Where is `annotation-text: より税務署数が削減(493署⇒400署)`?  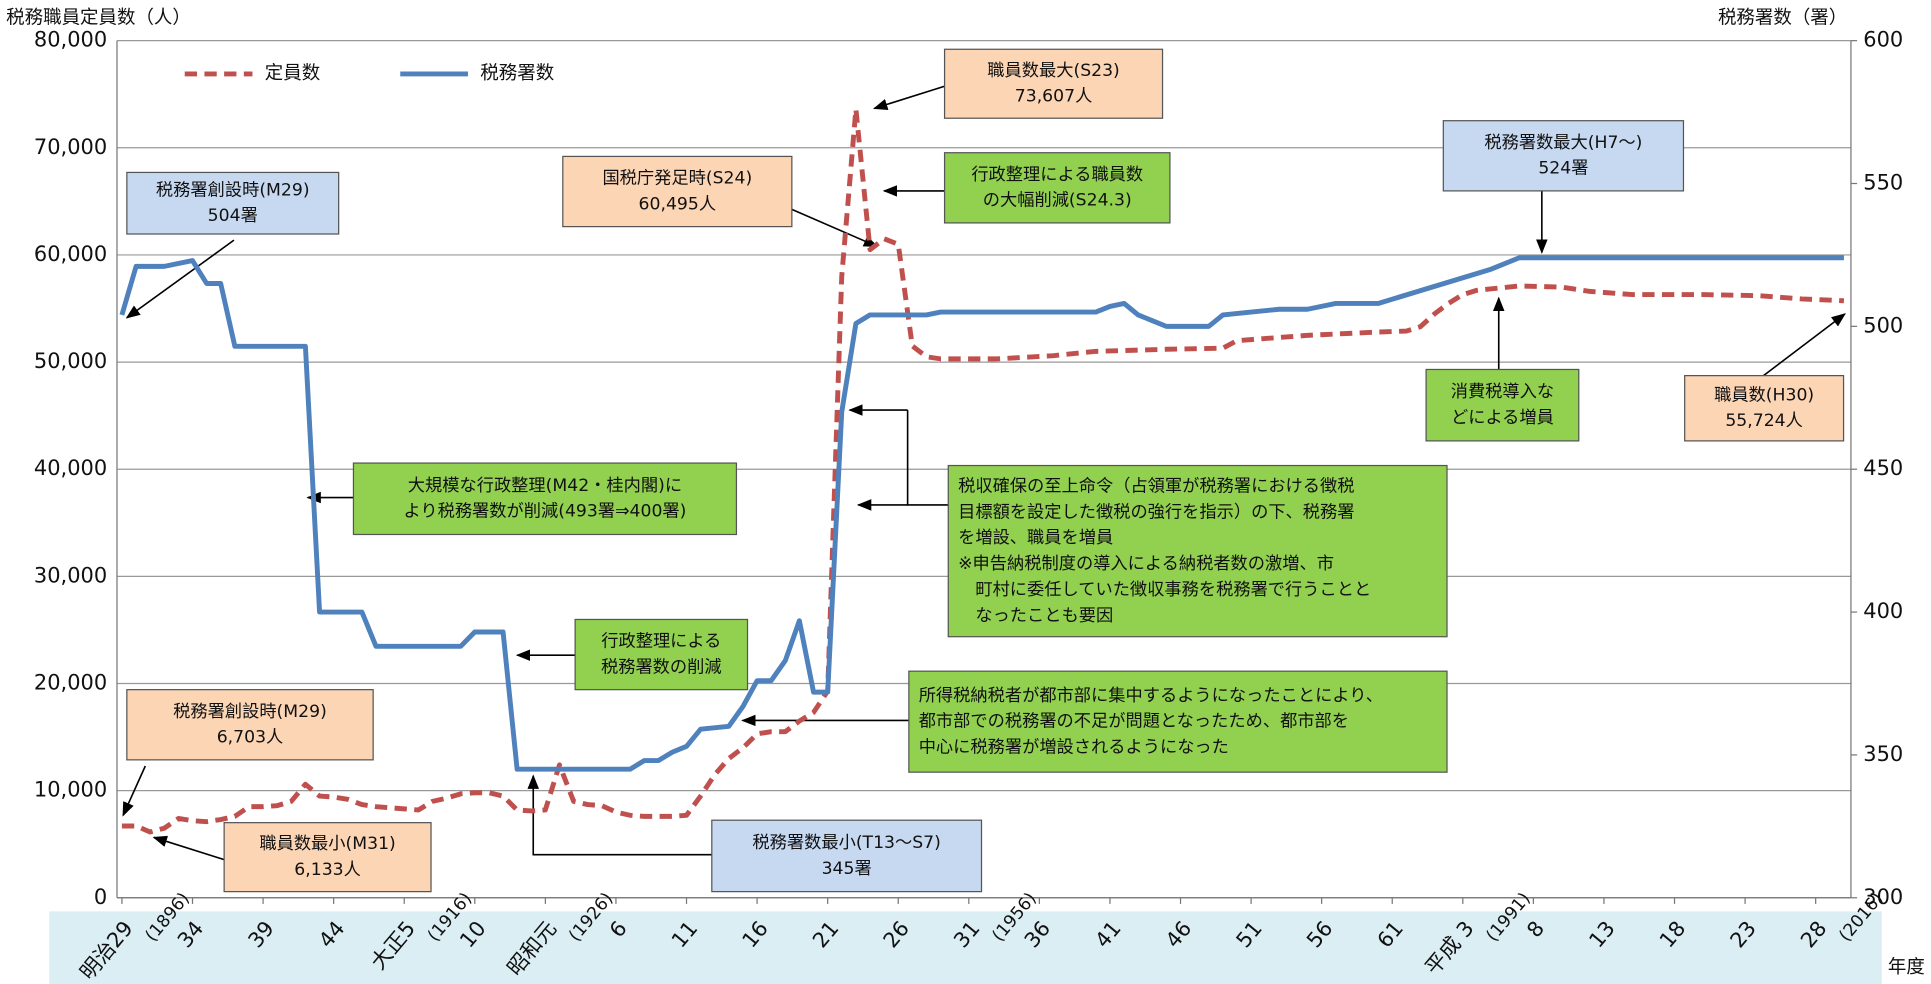 annotation-text: より税務署数が削減(493署⇒400署) is located at coordinates (544, 512).